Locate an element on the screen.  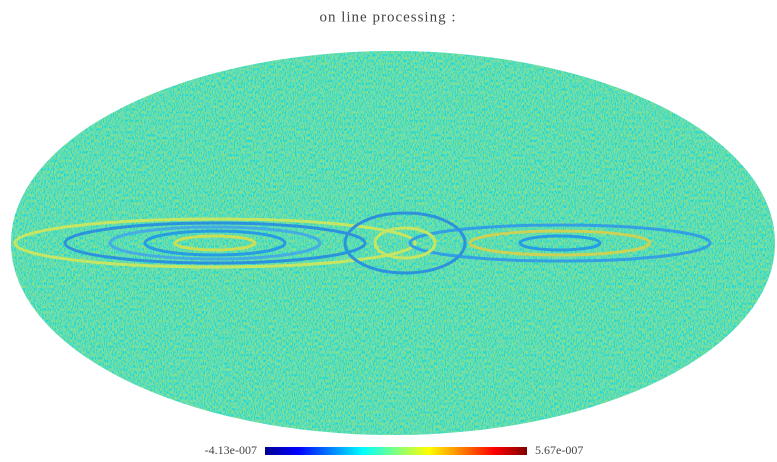
colorbar is located at coordinates (396, 451).